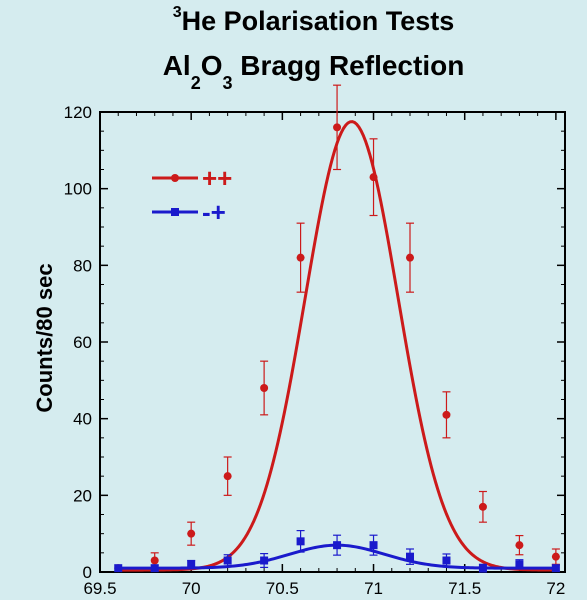 The image size is (587, 600). I want to click on x-tick-label: 70.5, so click(282, 588).